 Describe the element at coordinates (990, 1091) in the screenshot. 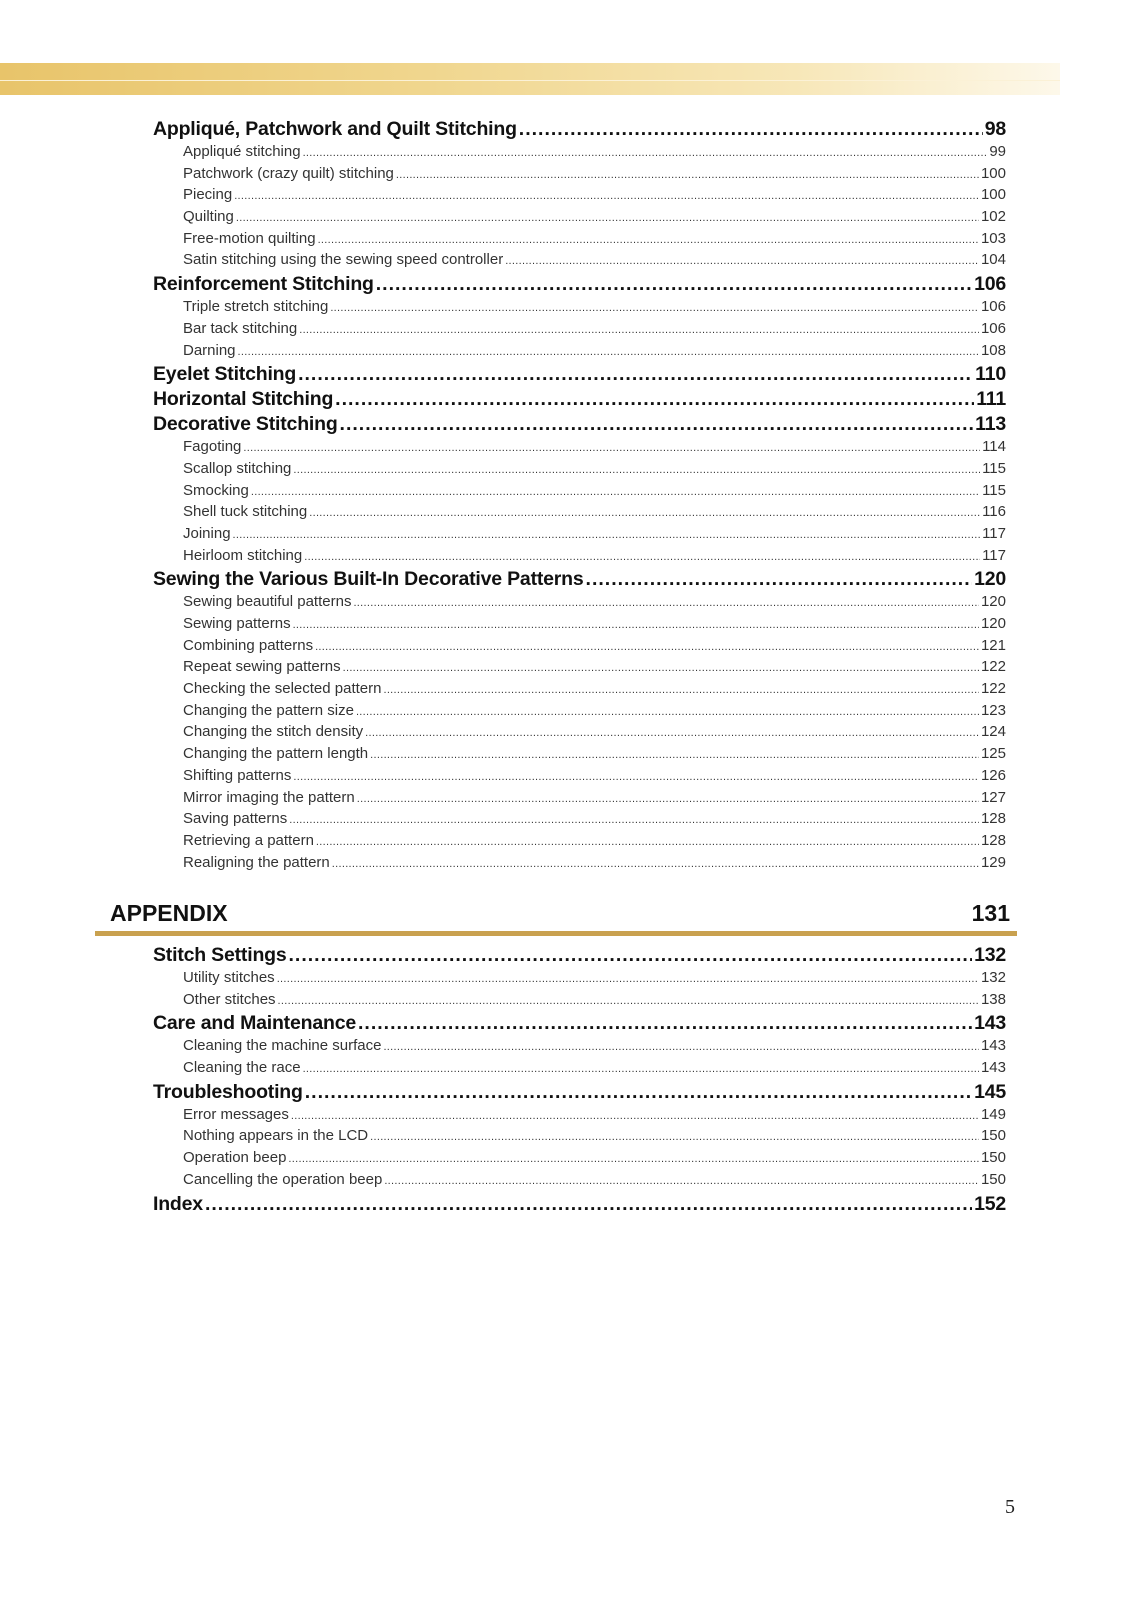

I see `toc-entry-page: 145` at that location.